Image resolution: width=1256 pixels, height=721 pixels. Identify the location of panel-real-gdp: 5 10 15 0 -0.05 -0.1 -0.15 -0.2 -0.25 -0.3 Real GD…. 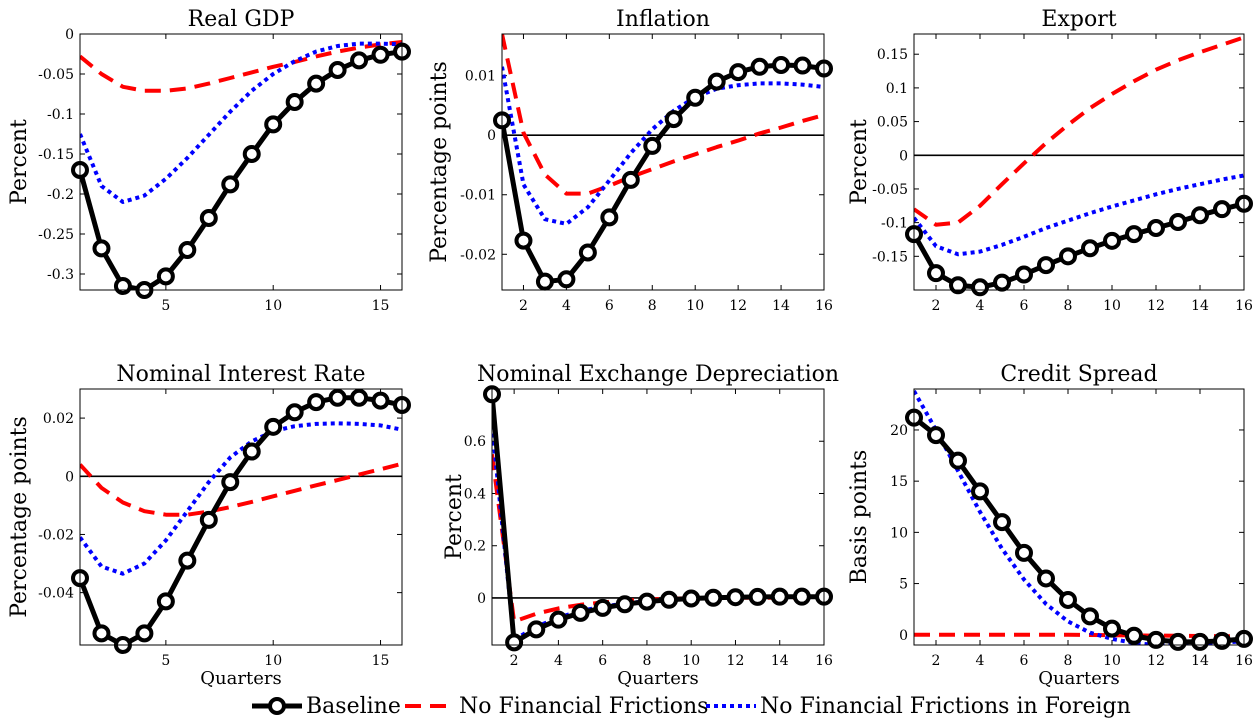
(209, 160).